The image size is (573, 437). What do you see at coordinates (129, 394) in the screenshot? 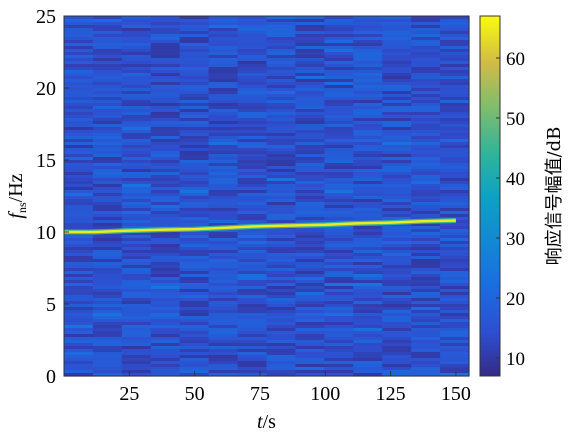
I see `x-tick-label: 25` at bounding box center [129, 394].